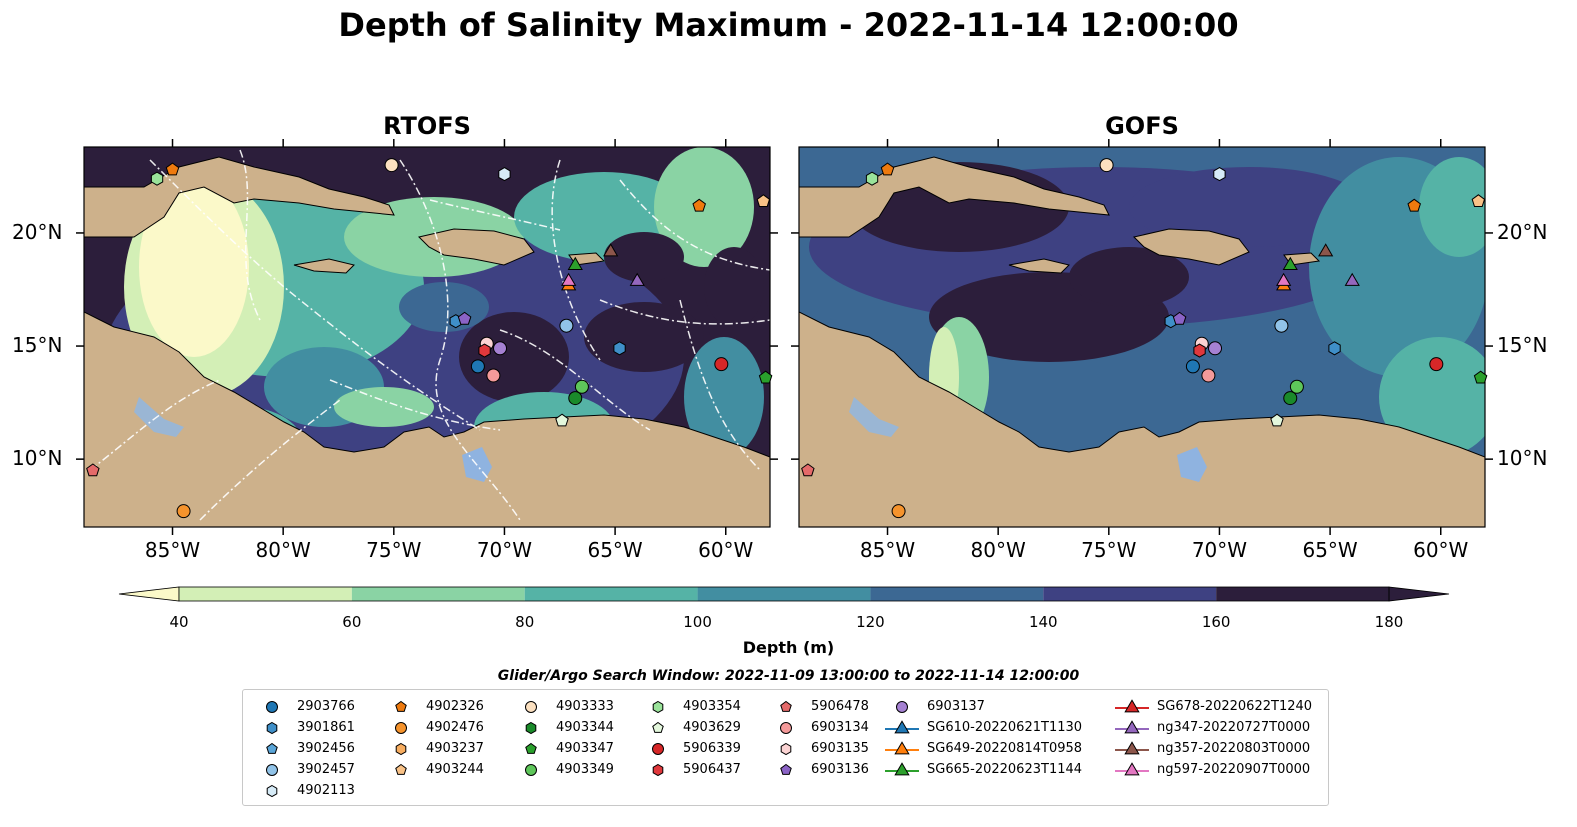 Image resolution: width=1577 pixels, height=827 pixels. Describe the element at coordinates (712, 727) in the screenshot. I see `legend-label: 4903629` at that location.